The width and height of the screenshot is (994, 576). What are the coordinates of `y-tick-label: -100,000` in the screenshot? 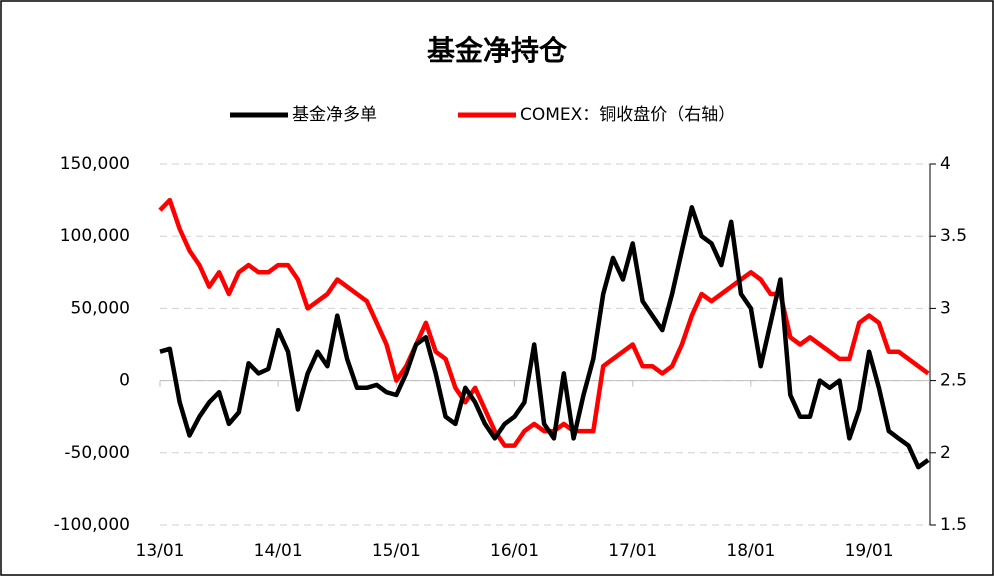 It's located at (92, 525).